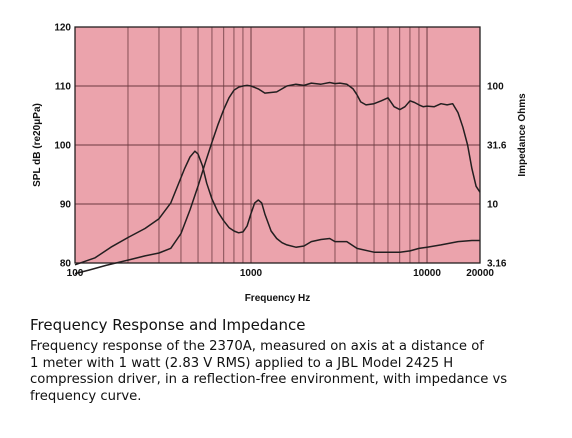  I want to click on right-tick-label: 10, so click(493, 204).